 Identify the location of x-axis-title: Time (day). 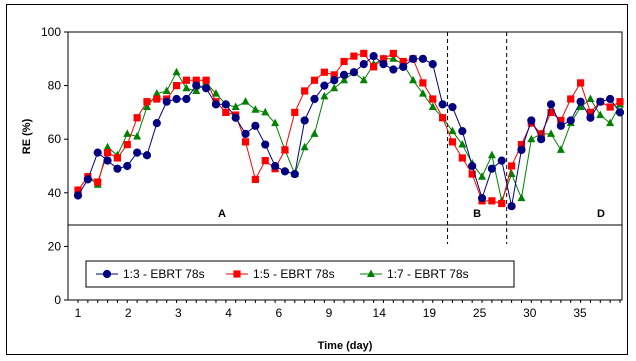
(345, 346).